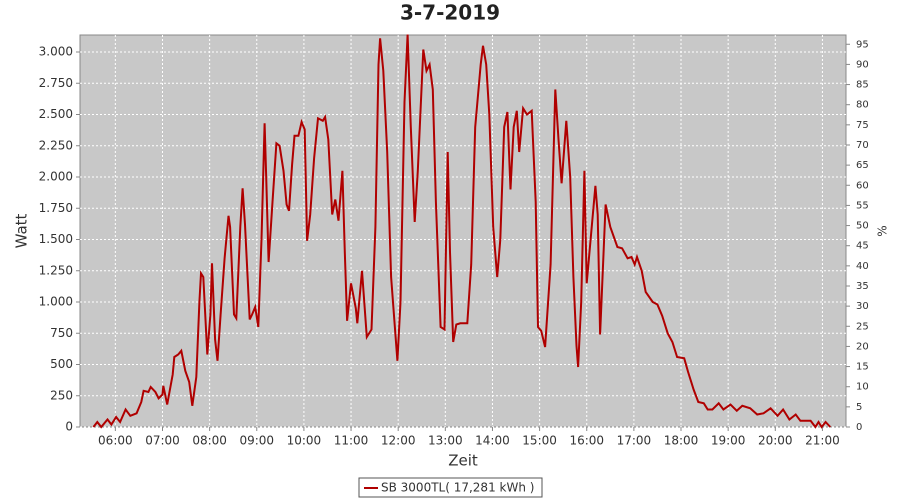 The width and height of the screenshot is (900, 500). Describe the element at coordinates (56, 270) in the screenshot. I see `y-tick-label: 1.250` at that location.